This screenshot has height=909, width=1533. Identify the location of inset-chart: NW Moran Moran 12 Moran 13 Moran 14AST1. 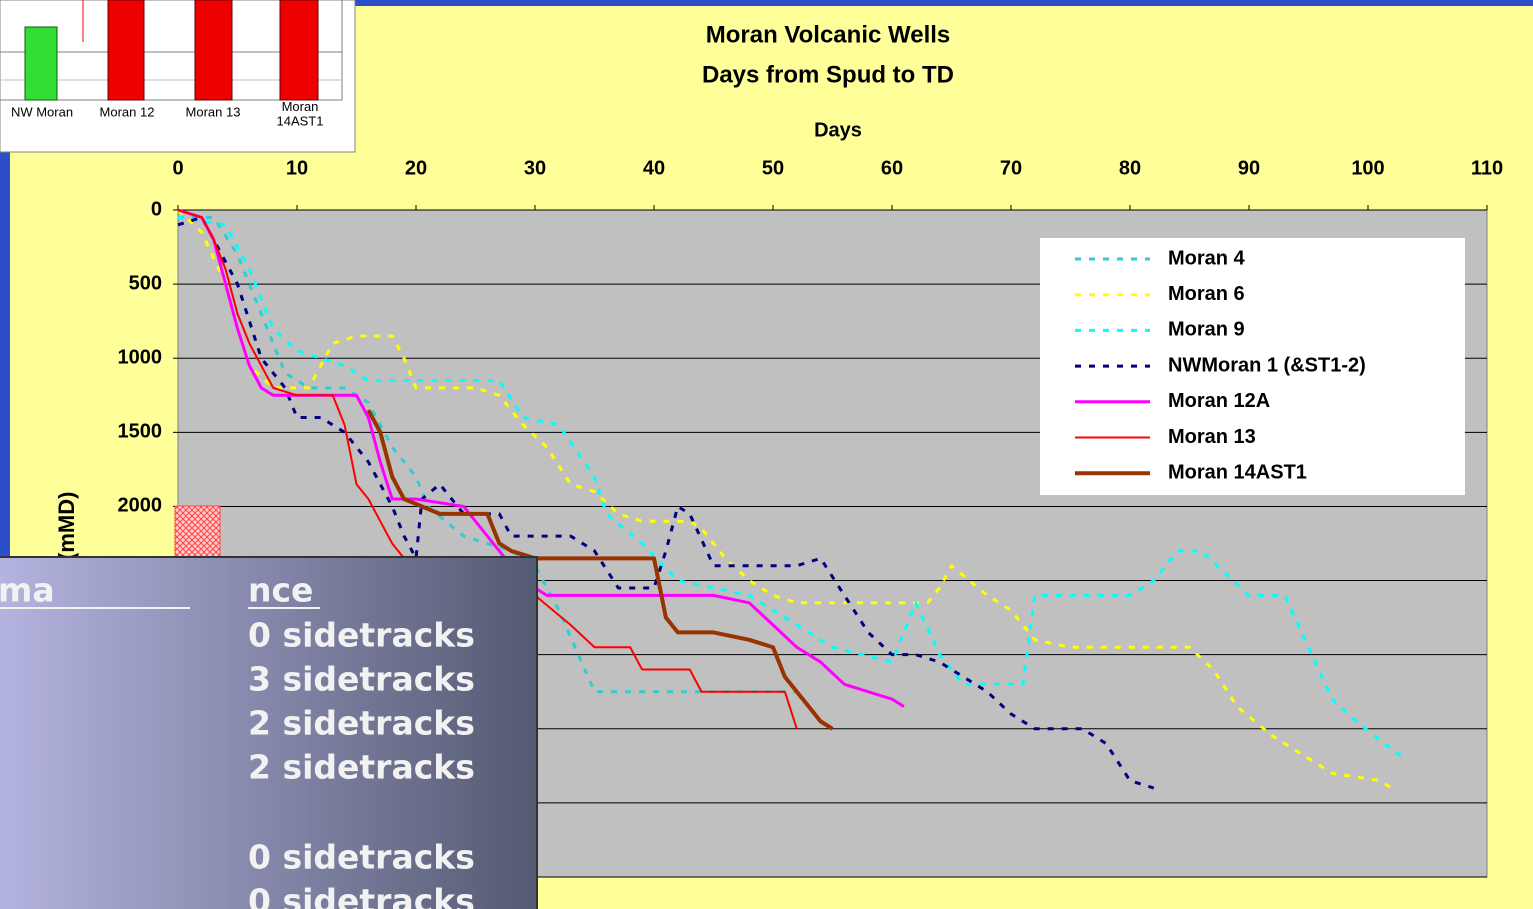
(178, 76).